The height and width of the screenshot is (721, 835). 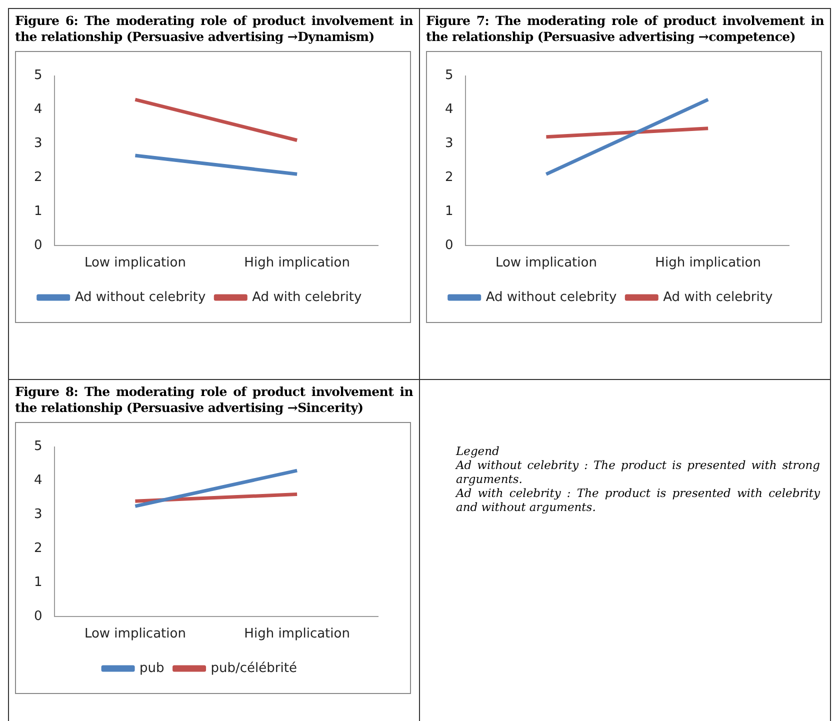 I want to click on chart-title: Figure 8: The moderating role of product involvement in the relationship (Persuasive advertising →Sincerity), so click(x=214, y=400).